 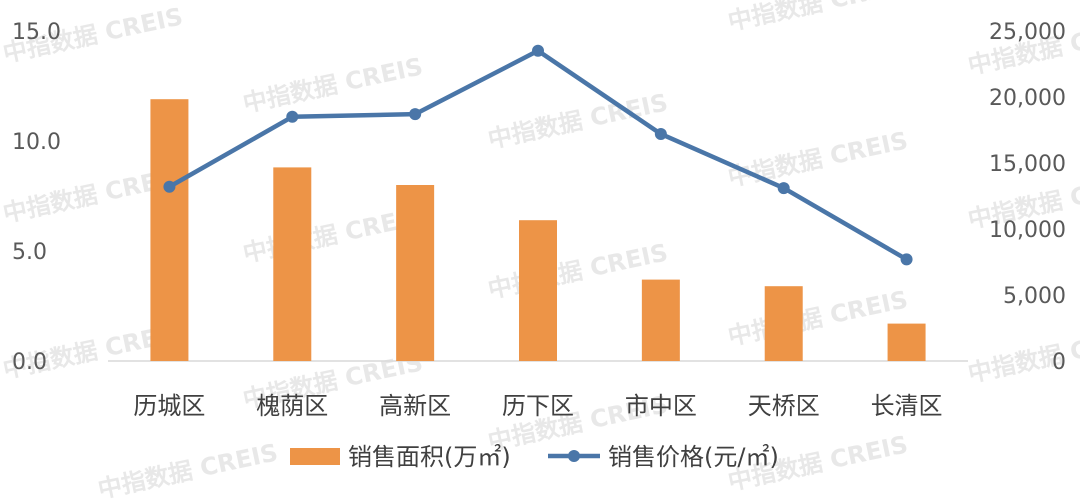 I want to click on left-tick-label: 10.0, so click(x=36, y=142).